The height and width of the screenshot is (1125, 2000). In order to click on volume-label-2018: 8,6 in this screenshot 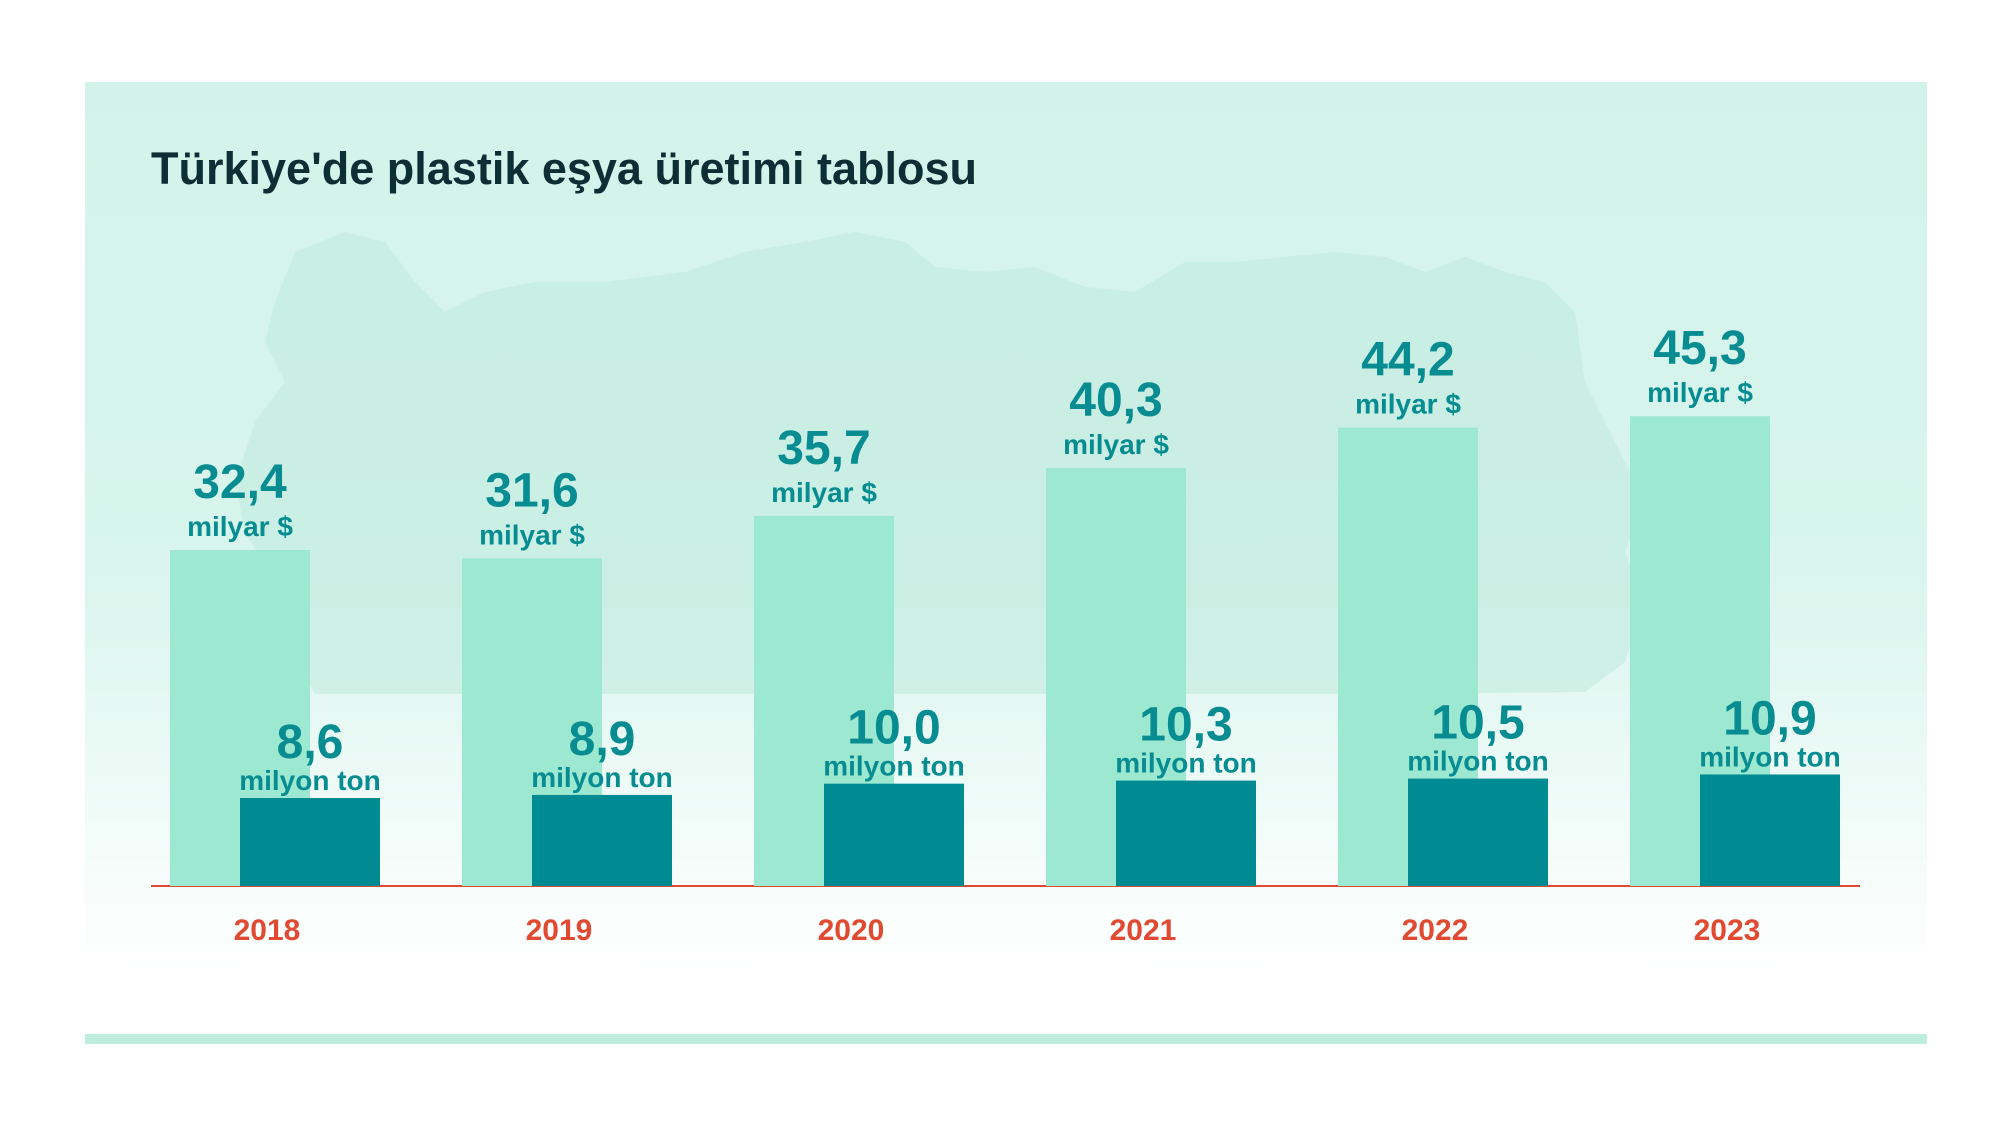, I will do `click(310, 742)`.